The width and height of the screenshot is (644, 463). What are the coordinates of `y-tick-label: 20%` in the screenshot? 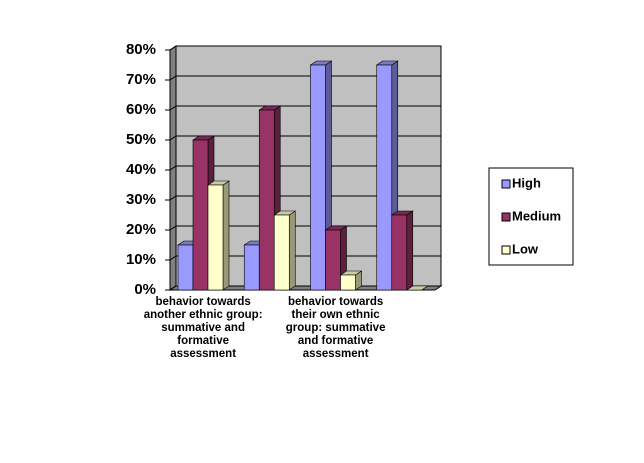 It's located at (141, 229).